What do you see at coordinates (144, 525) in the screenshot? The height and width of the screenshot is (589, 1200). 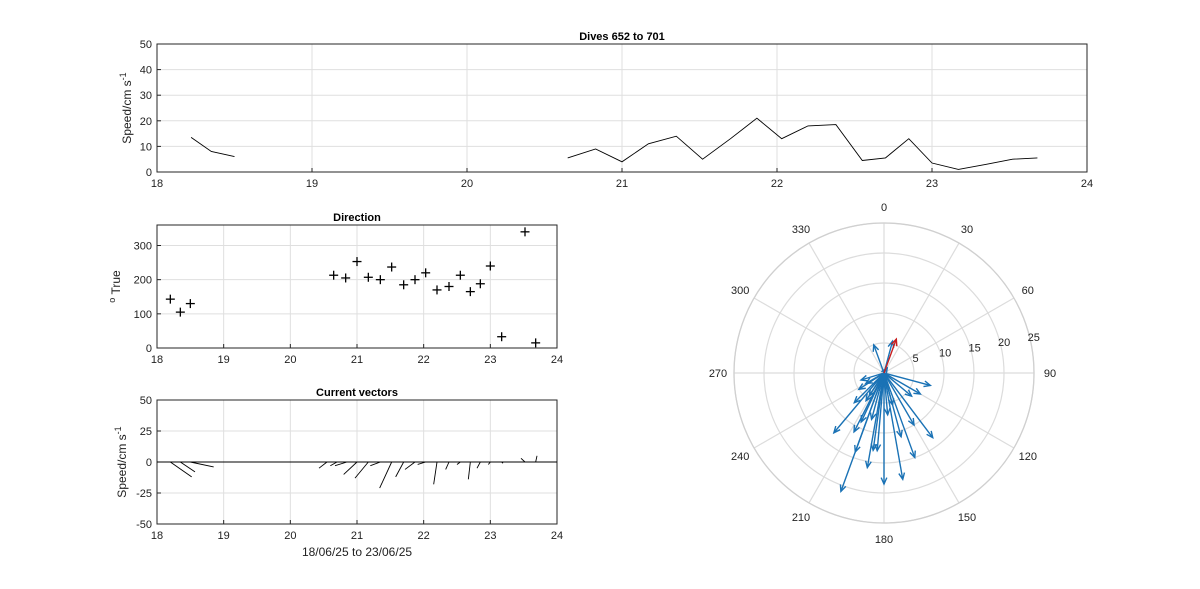 I see `y-tick-label: -50` at bounding box center [144, 525].